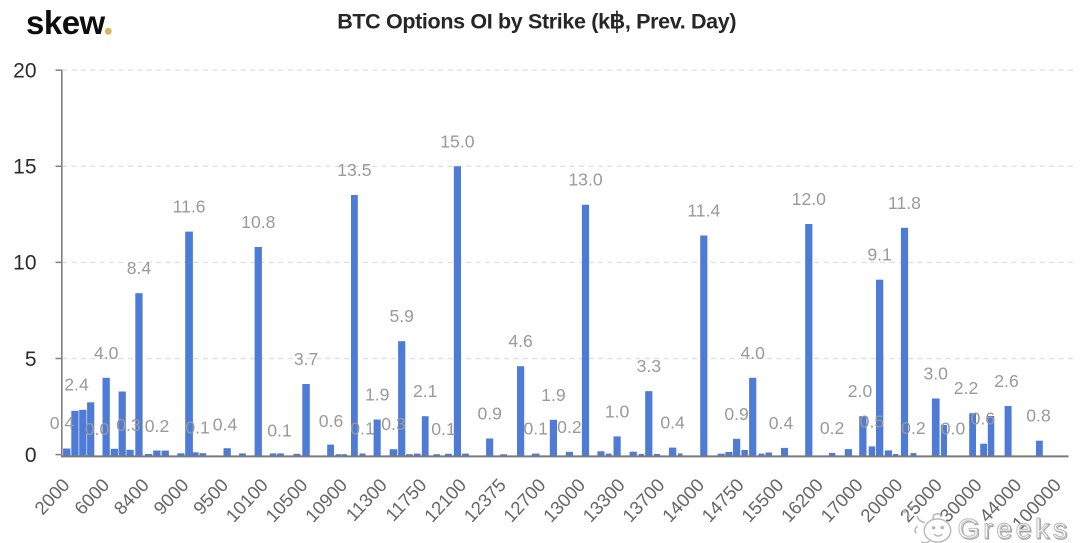  Describe the element at coordinates (860, 391) in the screenshot. I see `svg-text: 2.0` at that location.